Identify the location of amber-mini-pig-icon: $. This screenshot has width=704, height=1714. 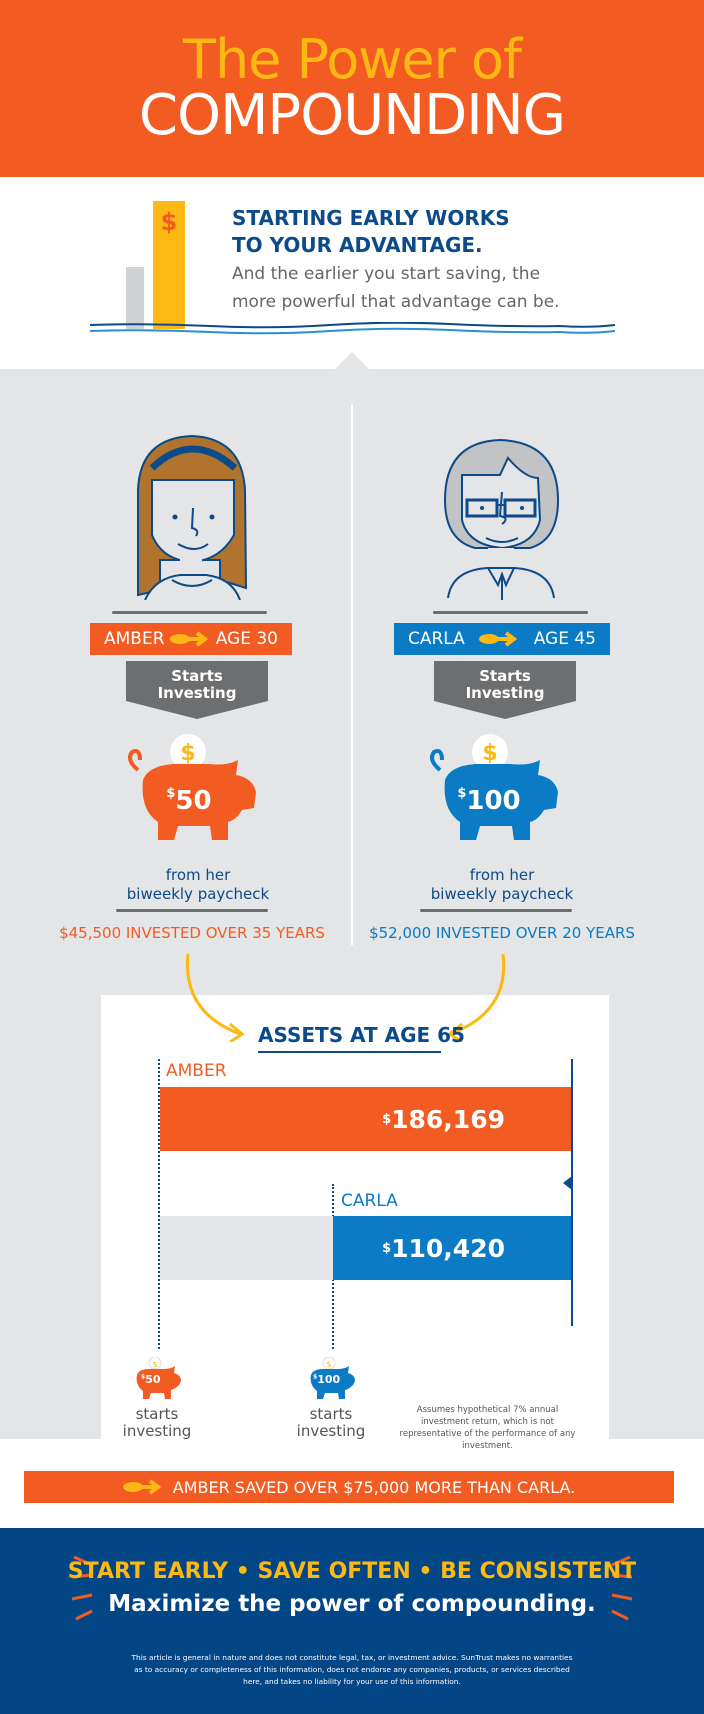
(158, 1378).